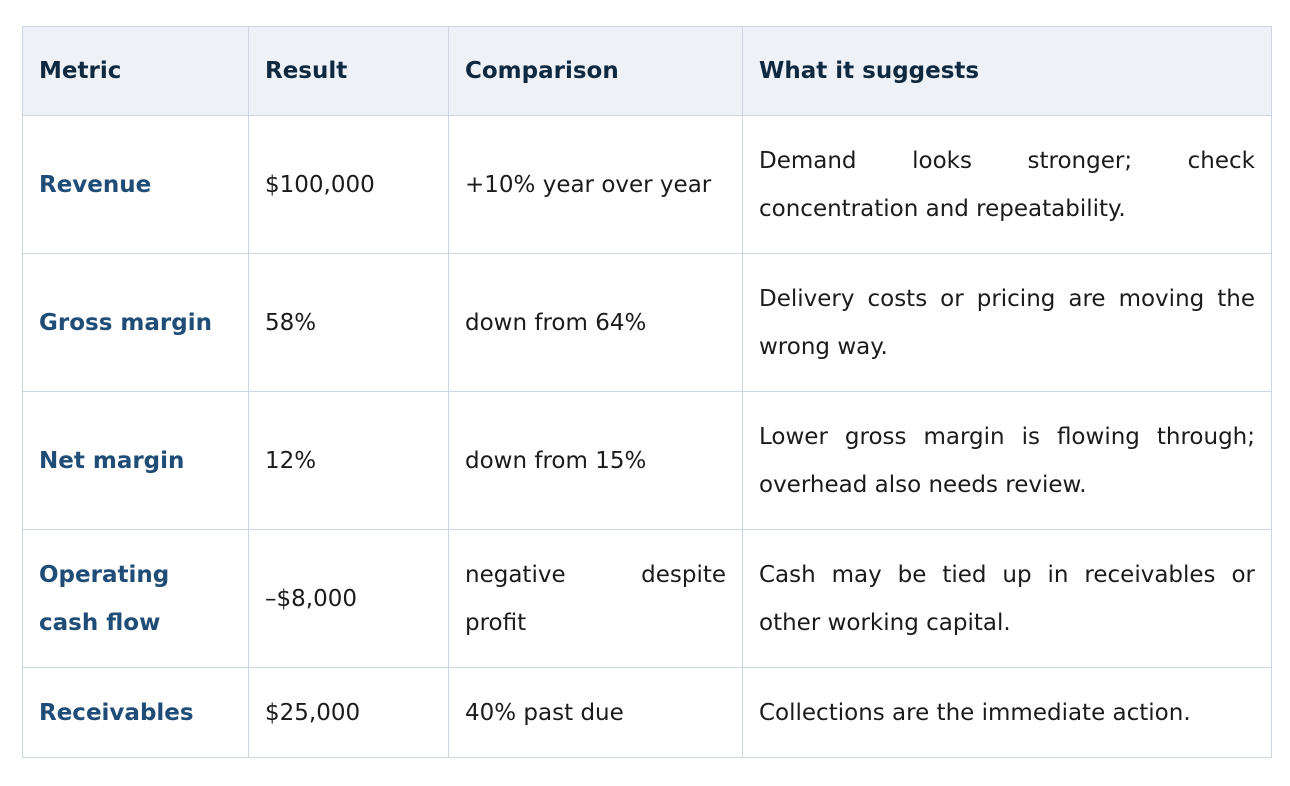  I want to click on header-row: Metric Result Comparison What it suggests, so click(647, 71).